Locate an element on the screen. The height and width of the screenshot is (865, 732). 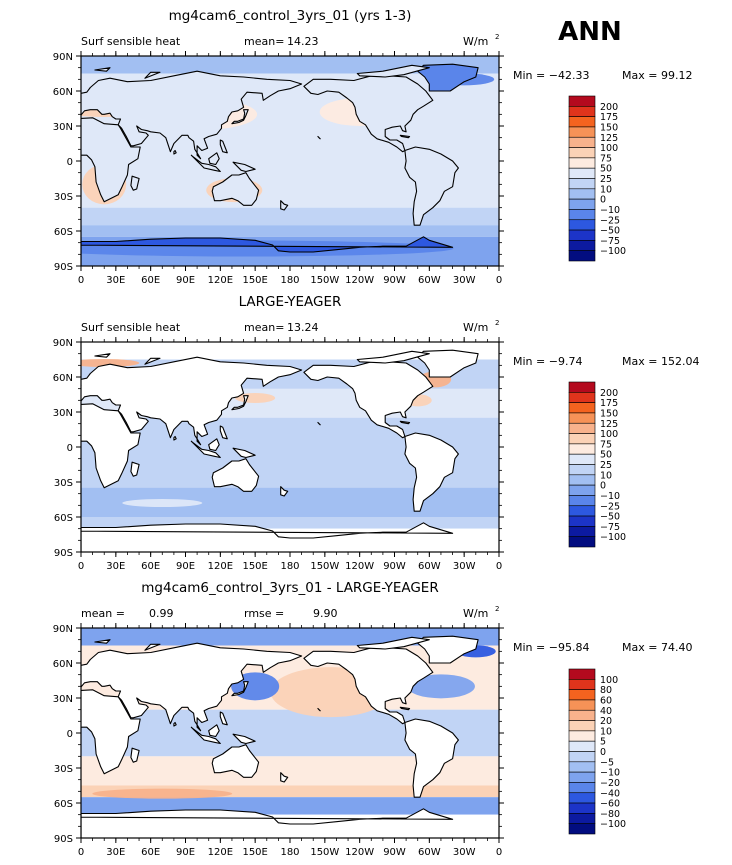
colorbar-label: 80 is located at coordinates (606, 690).